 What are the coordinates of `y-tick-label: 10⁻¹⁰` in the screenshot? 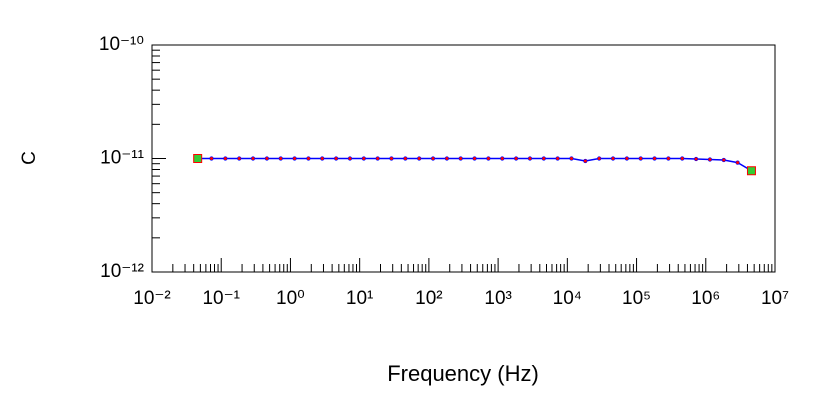 It's located at (121, 44).